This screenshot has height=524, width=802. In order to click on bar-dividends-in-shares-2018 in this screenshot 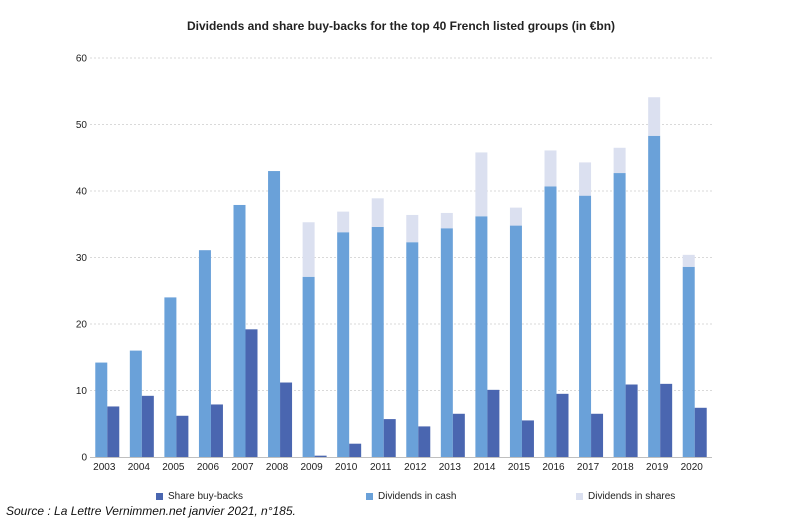, I will do `click(619, 160)`.